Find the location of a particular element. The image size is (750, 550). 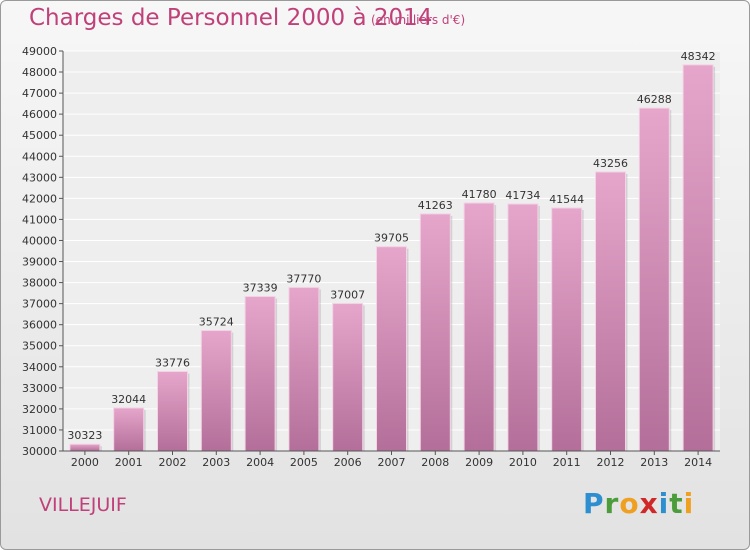

y-tick-label: 45000 is located at coordinates (39, 135).